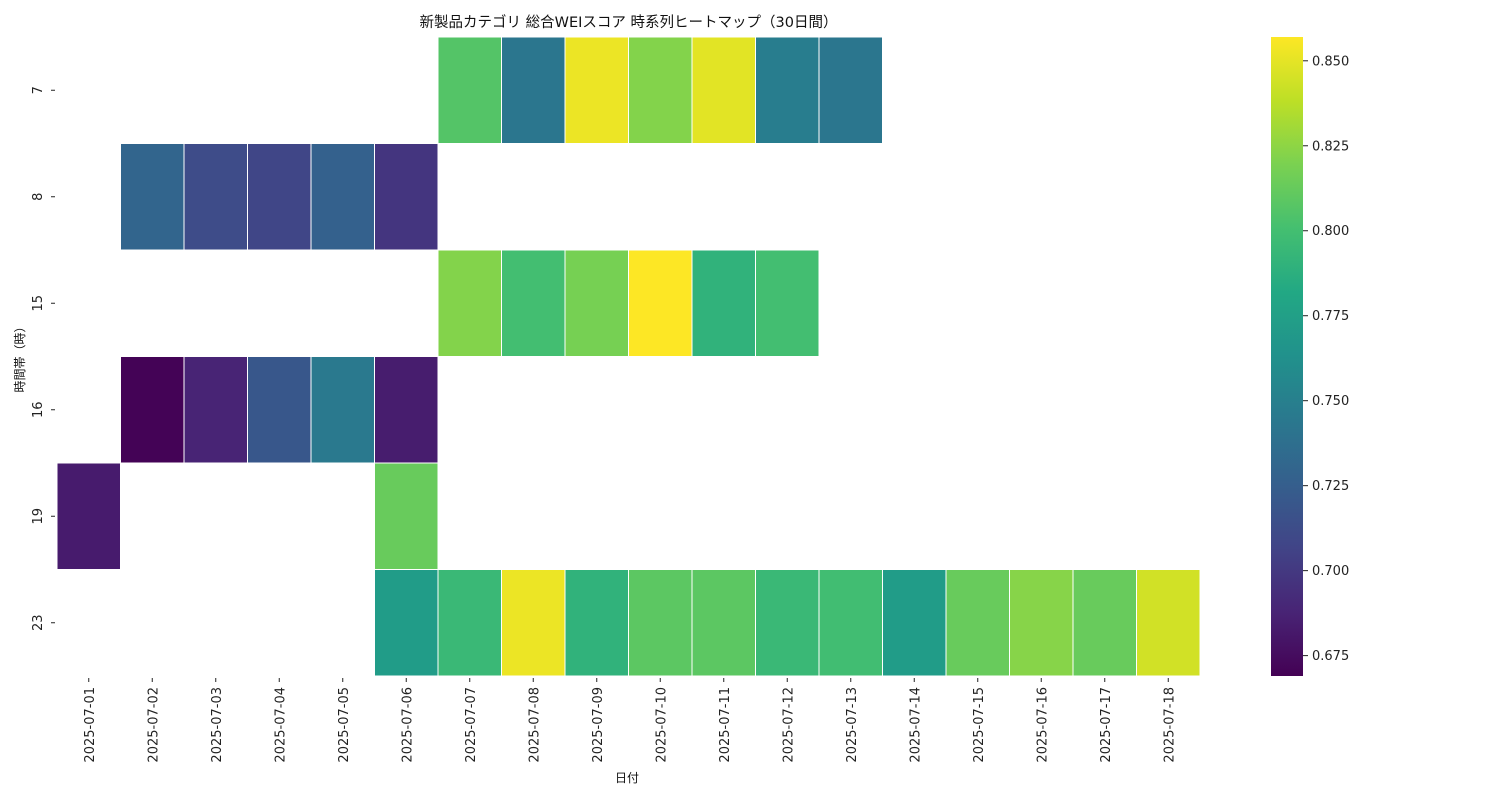 The height and width of the screenshot is (800, 1500). Describe the element at coordinates (1330, 571) in the screenshot. I see `colorbar-tick-label: 0.700` at that location.